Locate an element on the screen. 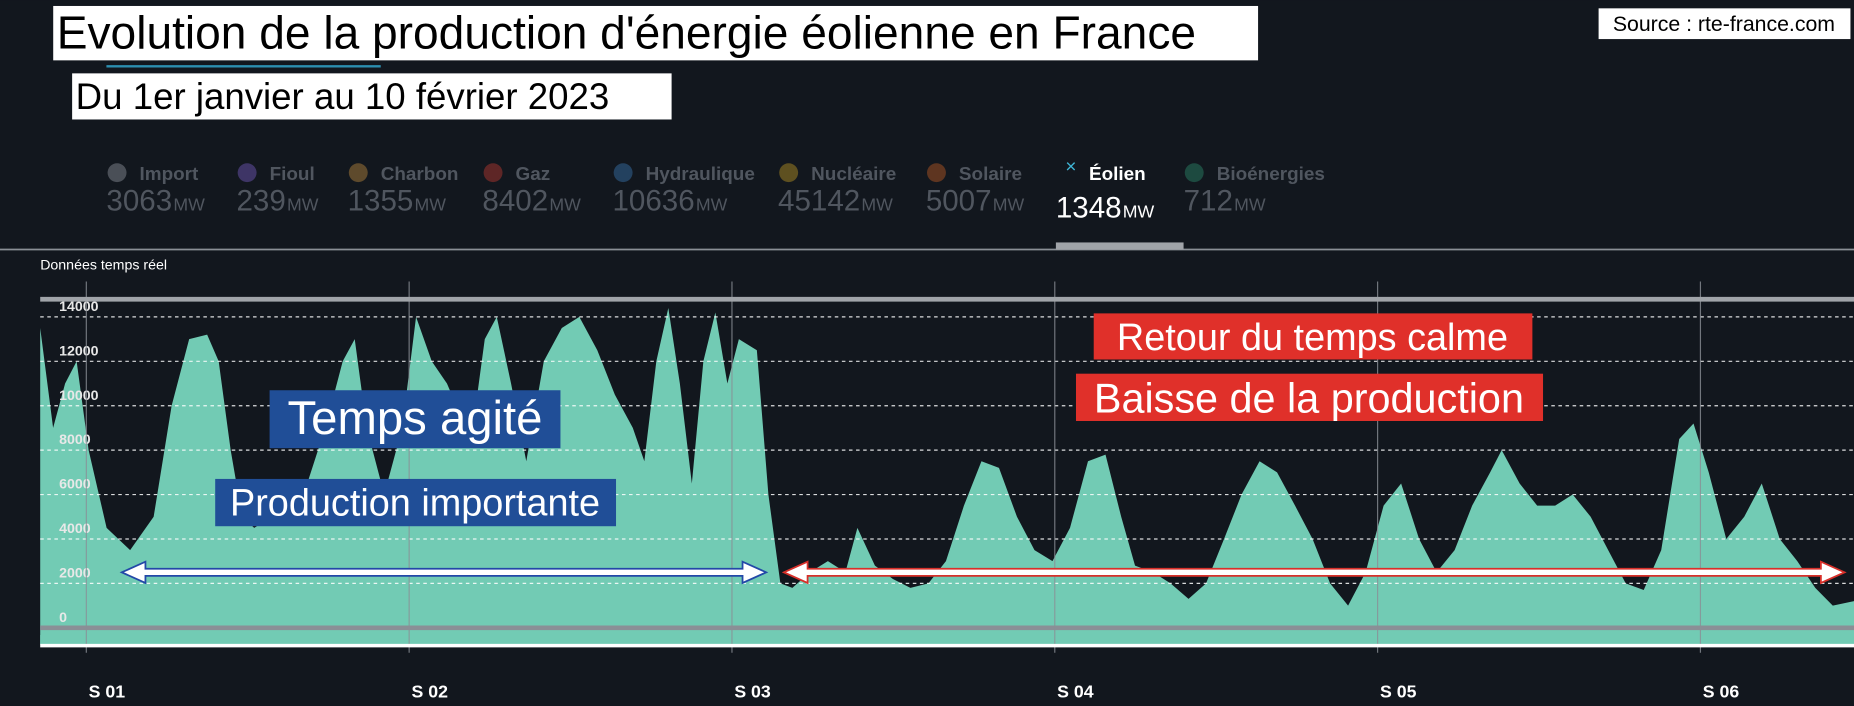  tab-value: 712 is located at coordinates (1208, 201).